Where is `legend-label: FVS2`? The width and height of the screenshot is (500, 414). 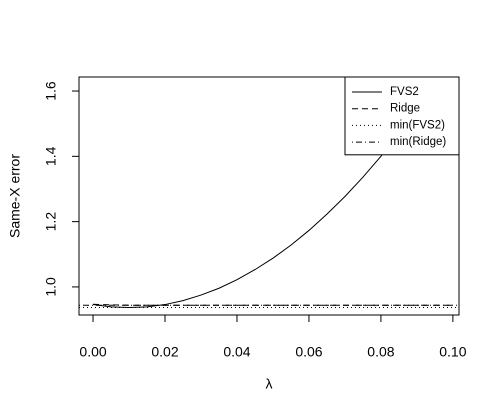
legend-label: FVS2 is located at coordinates (404, 92).